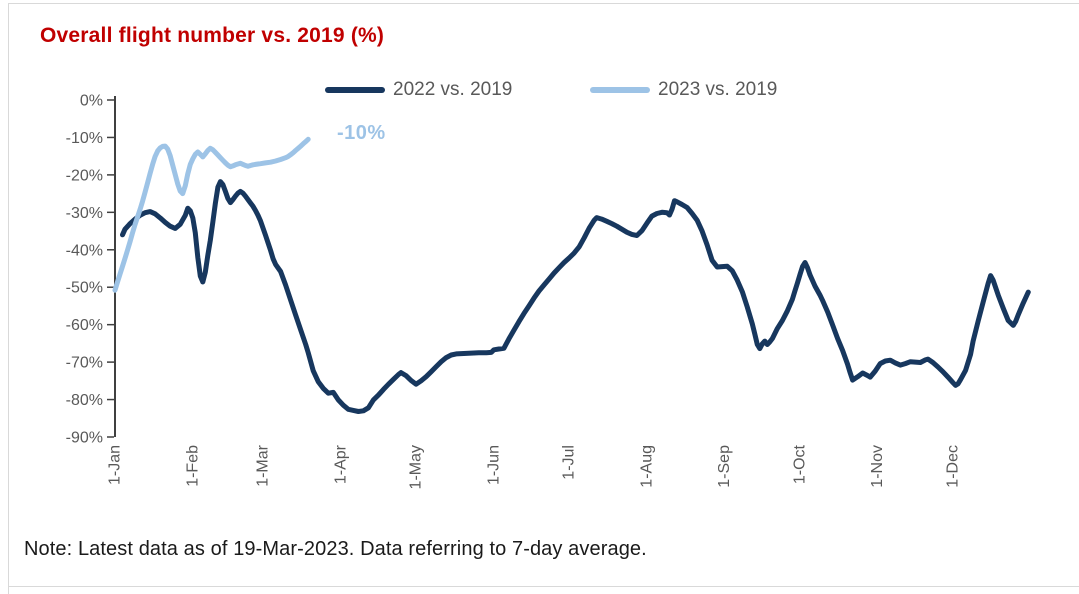 This screenshot has width=1079, height=594. Describe the element at coordinates (799, 464) in the screenshot. I see `svg-text: 1-Oct` at that location.